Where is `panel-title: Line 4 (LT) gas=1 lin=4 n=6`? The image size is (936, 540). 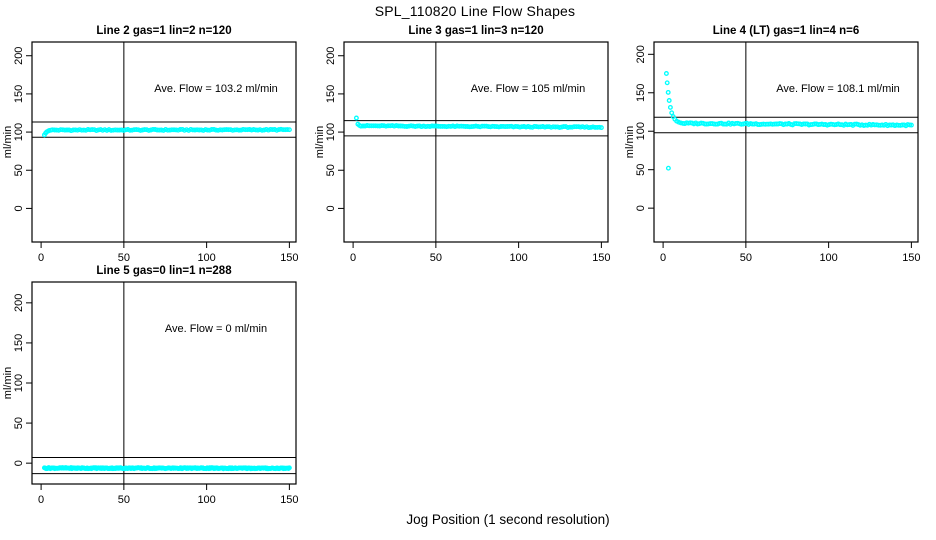 panel-title: Line 4 (LT) gas=1 lin=4 n=6 is located at coordinates (786, 31).